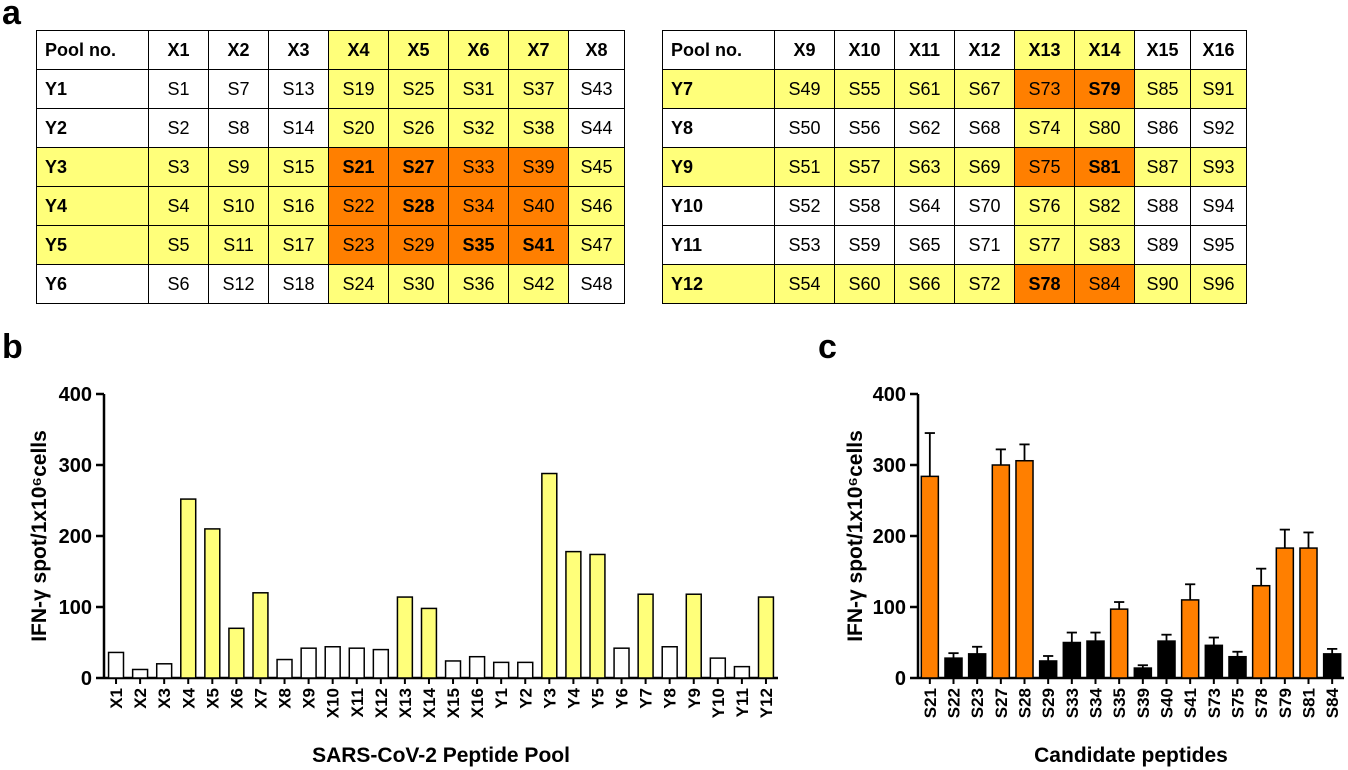  Describe the element at coordinates (827, 347) in the screenshot. I see `panel-label-c: c` at that location.